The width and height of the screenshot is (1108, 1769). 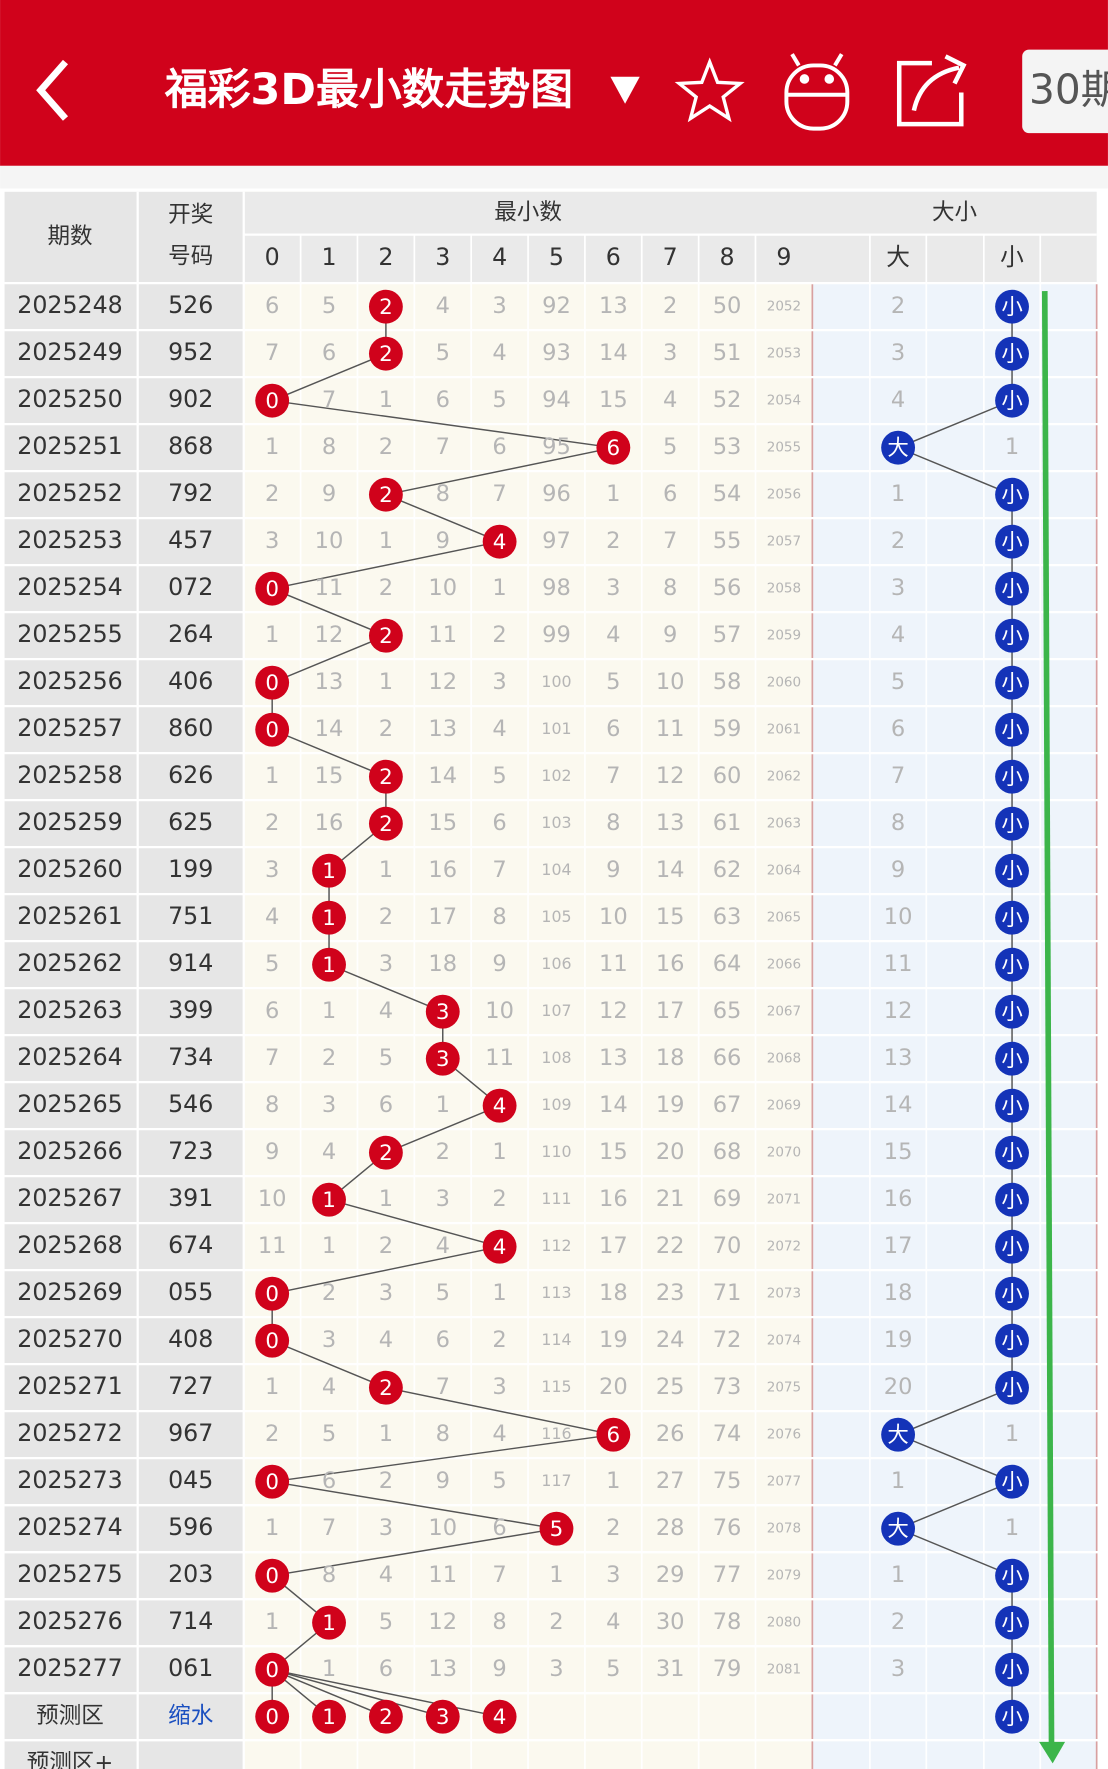 What do you see at coordinates (670, 1293) in the screenshot?
I see `miss-count: 23` at bounding box center [670, 1293].